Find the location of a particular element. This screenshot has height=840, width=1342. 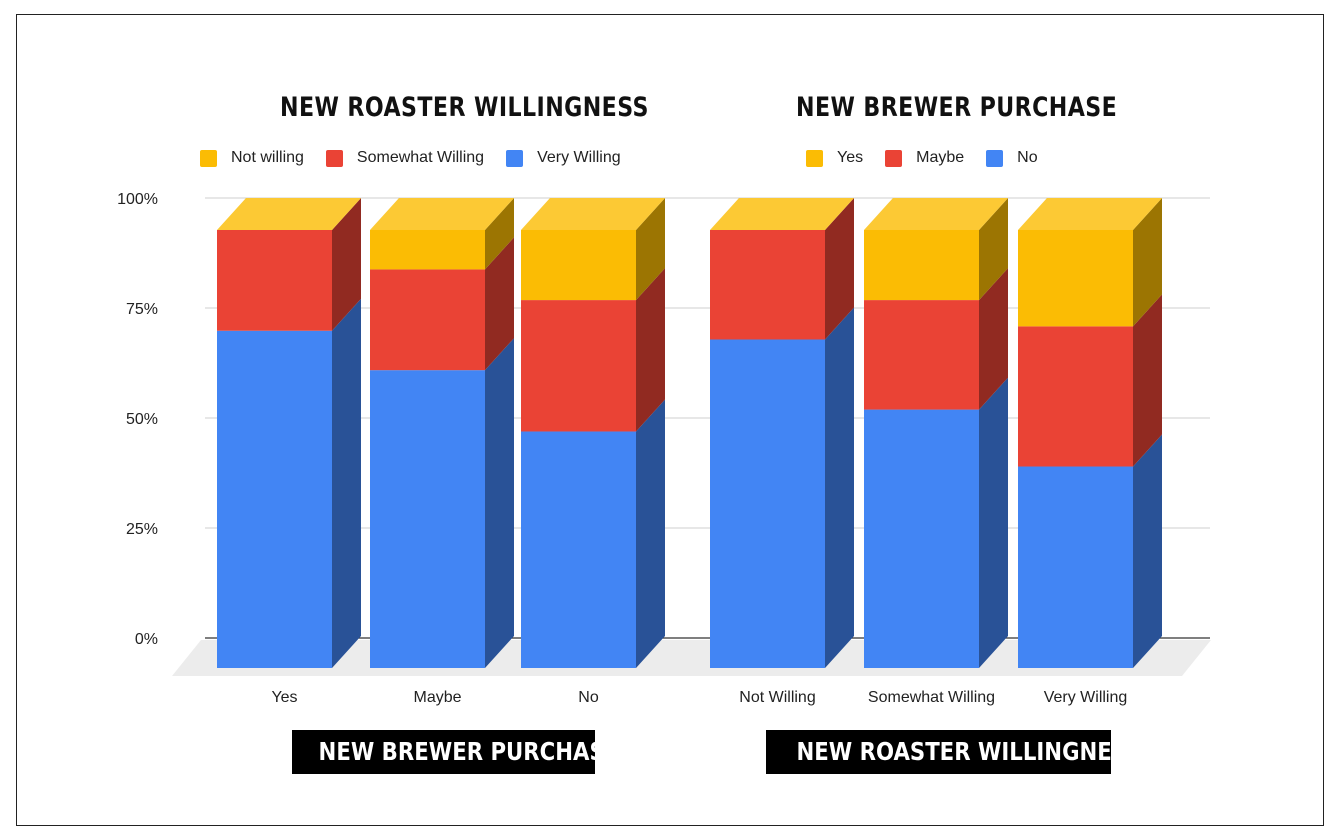

legend-right: Yes Maybe No is located at coordinates (933, 158).